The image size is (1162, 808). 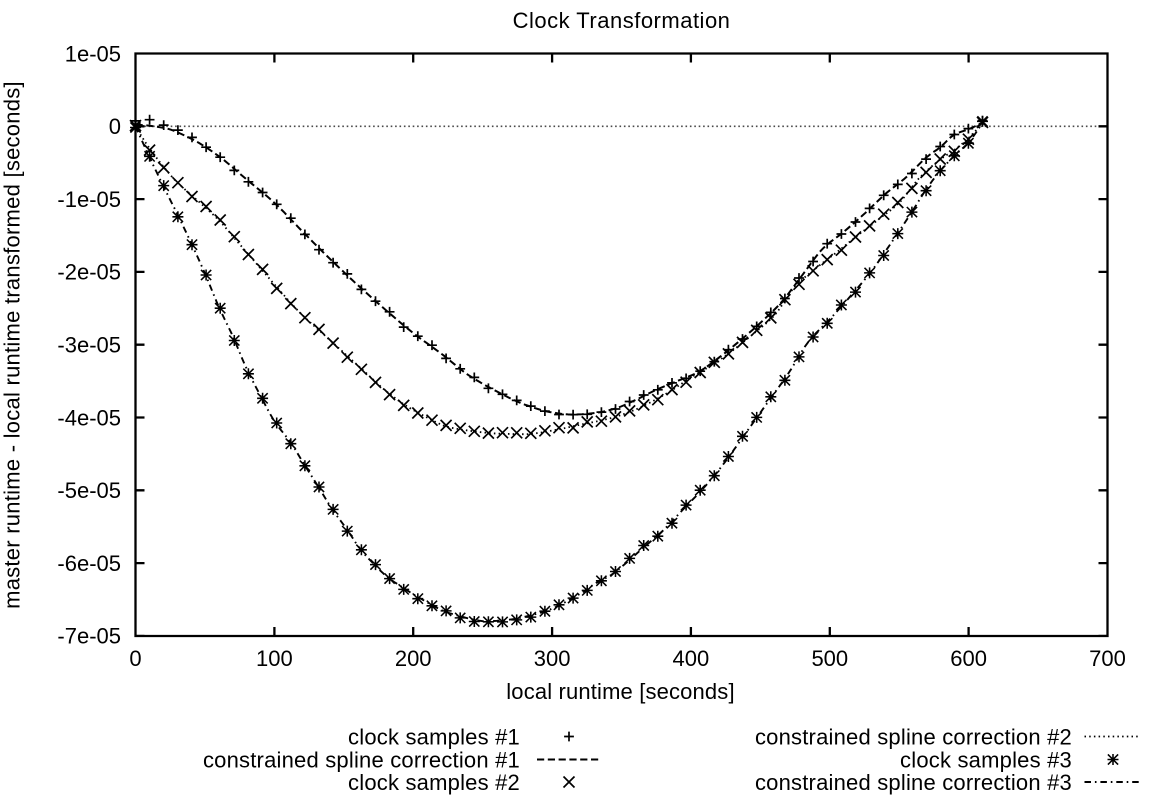 I want to click on svg-text: -5e-05, so click(x=89, y=490).